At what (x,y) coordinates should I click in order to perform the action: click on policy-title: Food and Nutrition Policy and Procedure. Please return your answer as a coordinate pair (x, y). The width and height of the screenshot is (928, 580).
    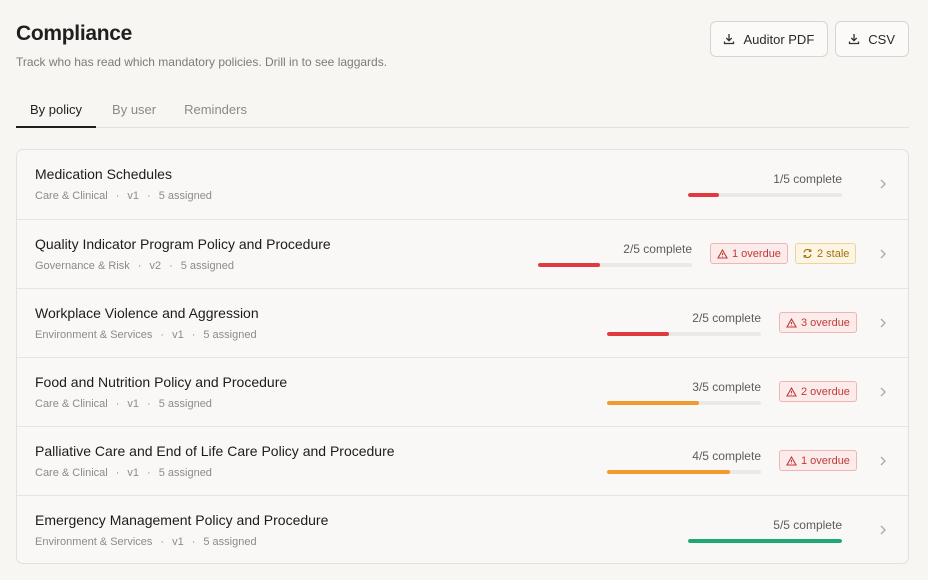
    Looking at the image, I should click on (161, 382).